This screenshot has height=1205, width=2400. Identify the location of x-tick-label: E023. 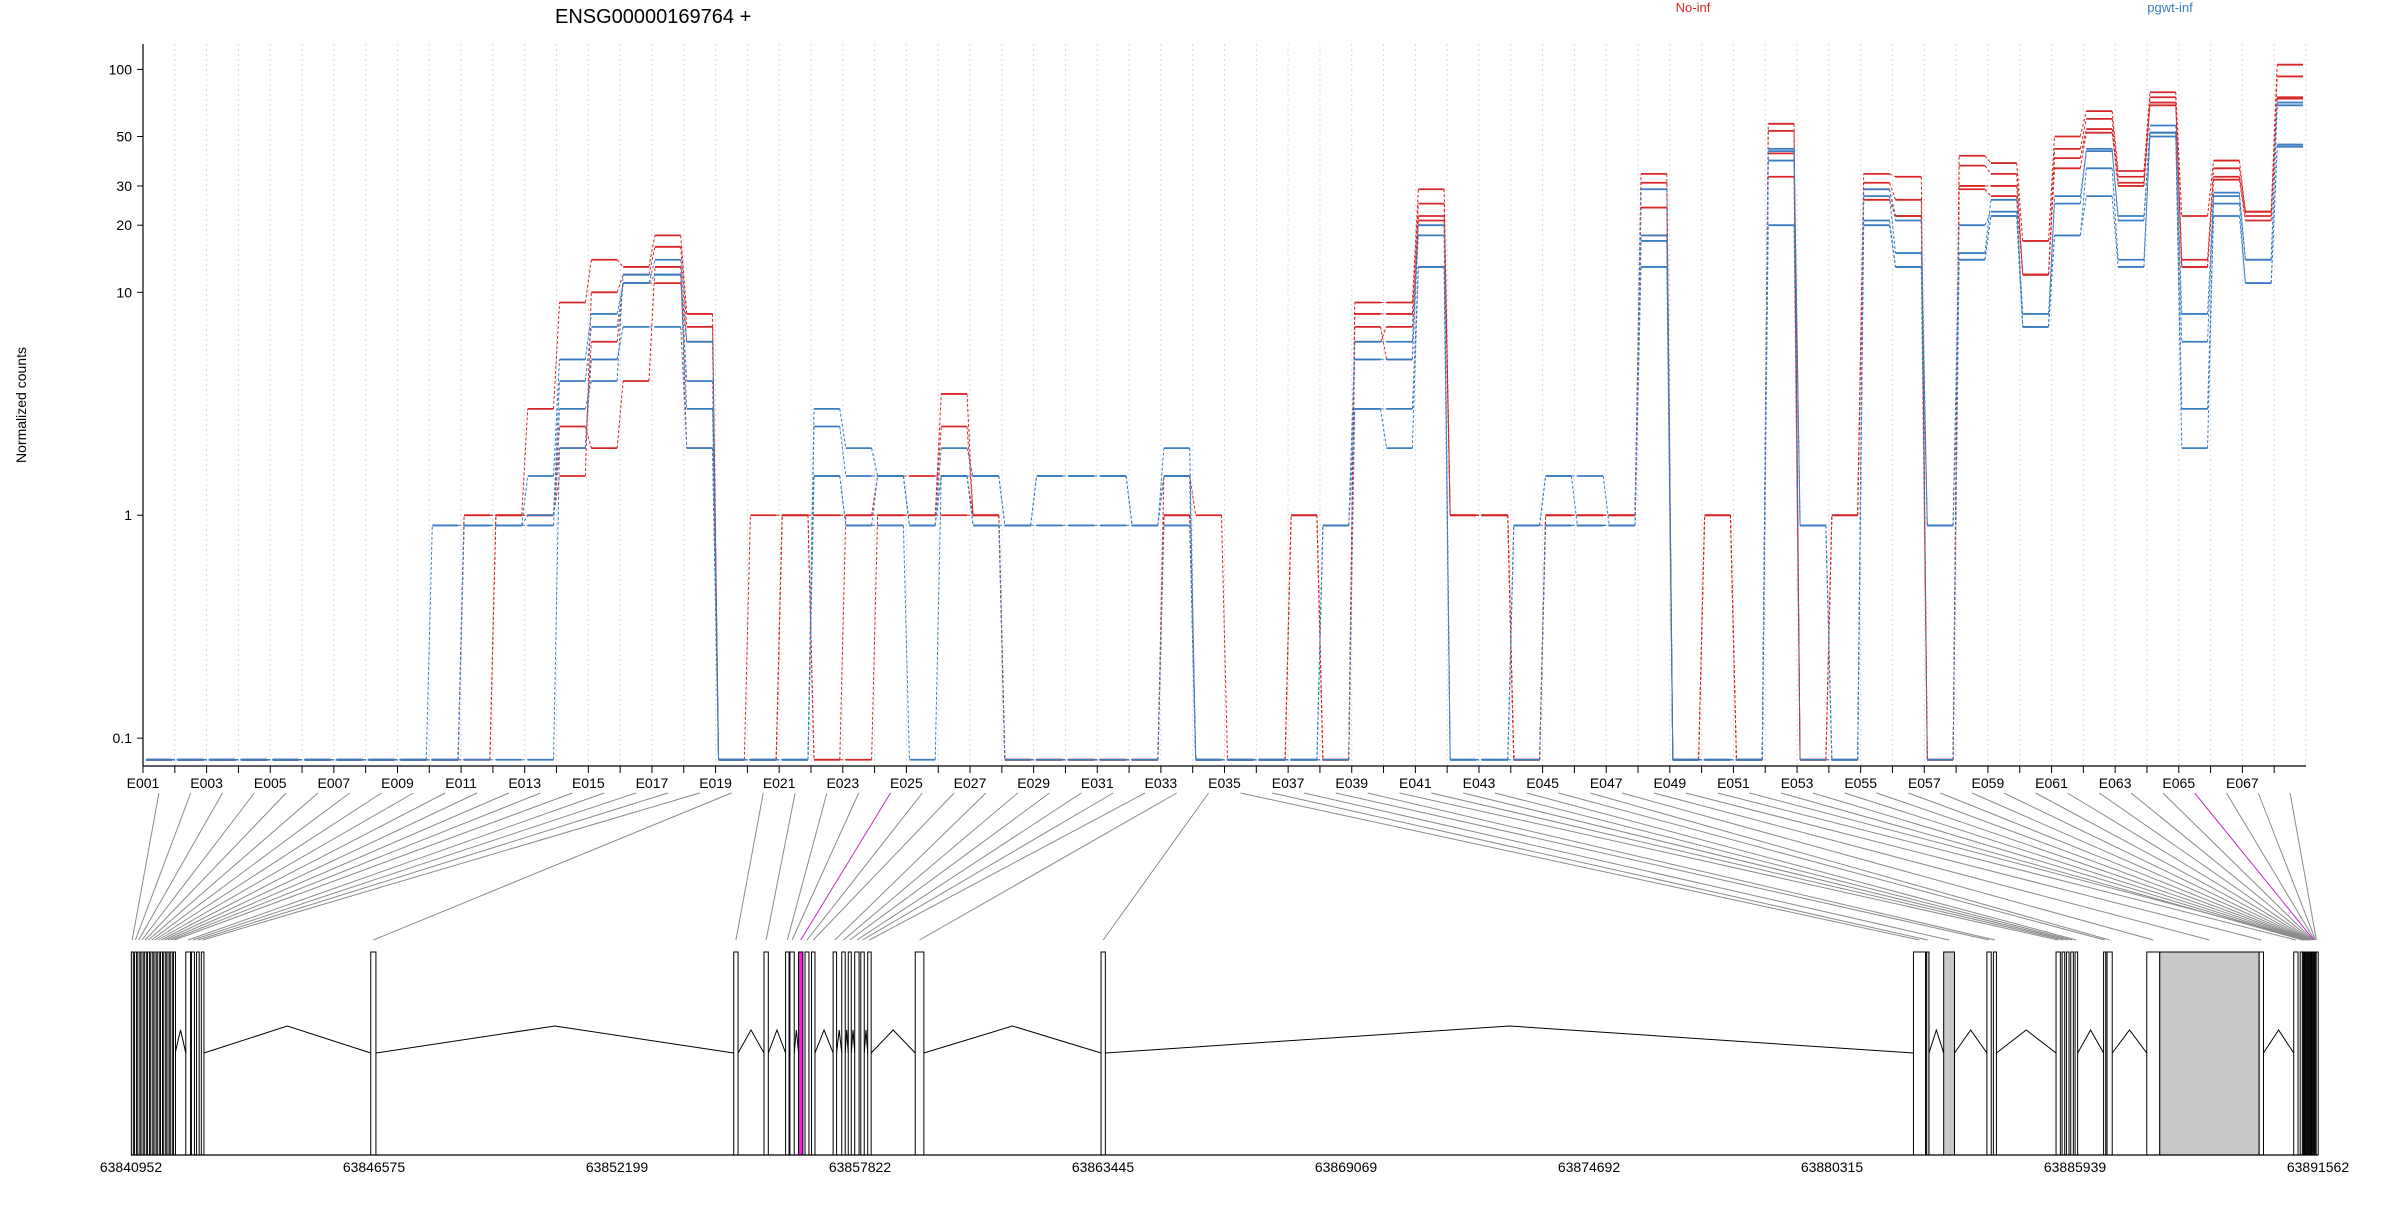
(842, 783).